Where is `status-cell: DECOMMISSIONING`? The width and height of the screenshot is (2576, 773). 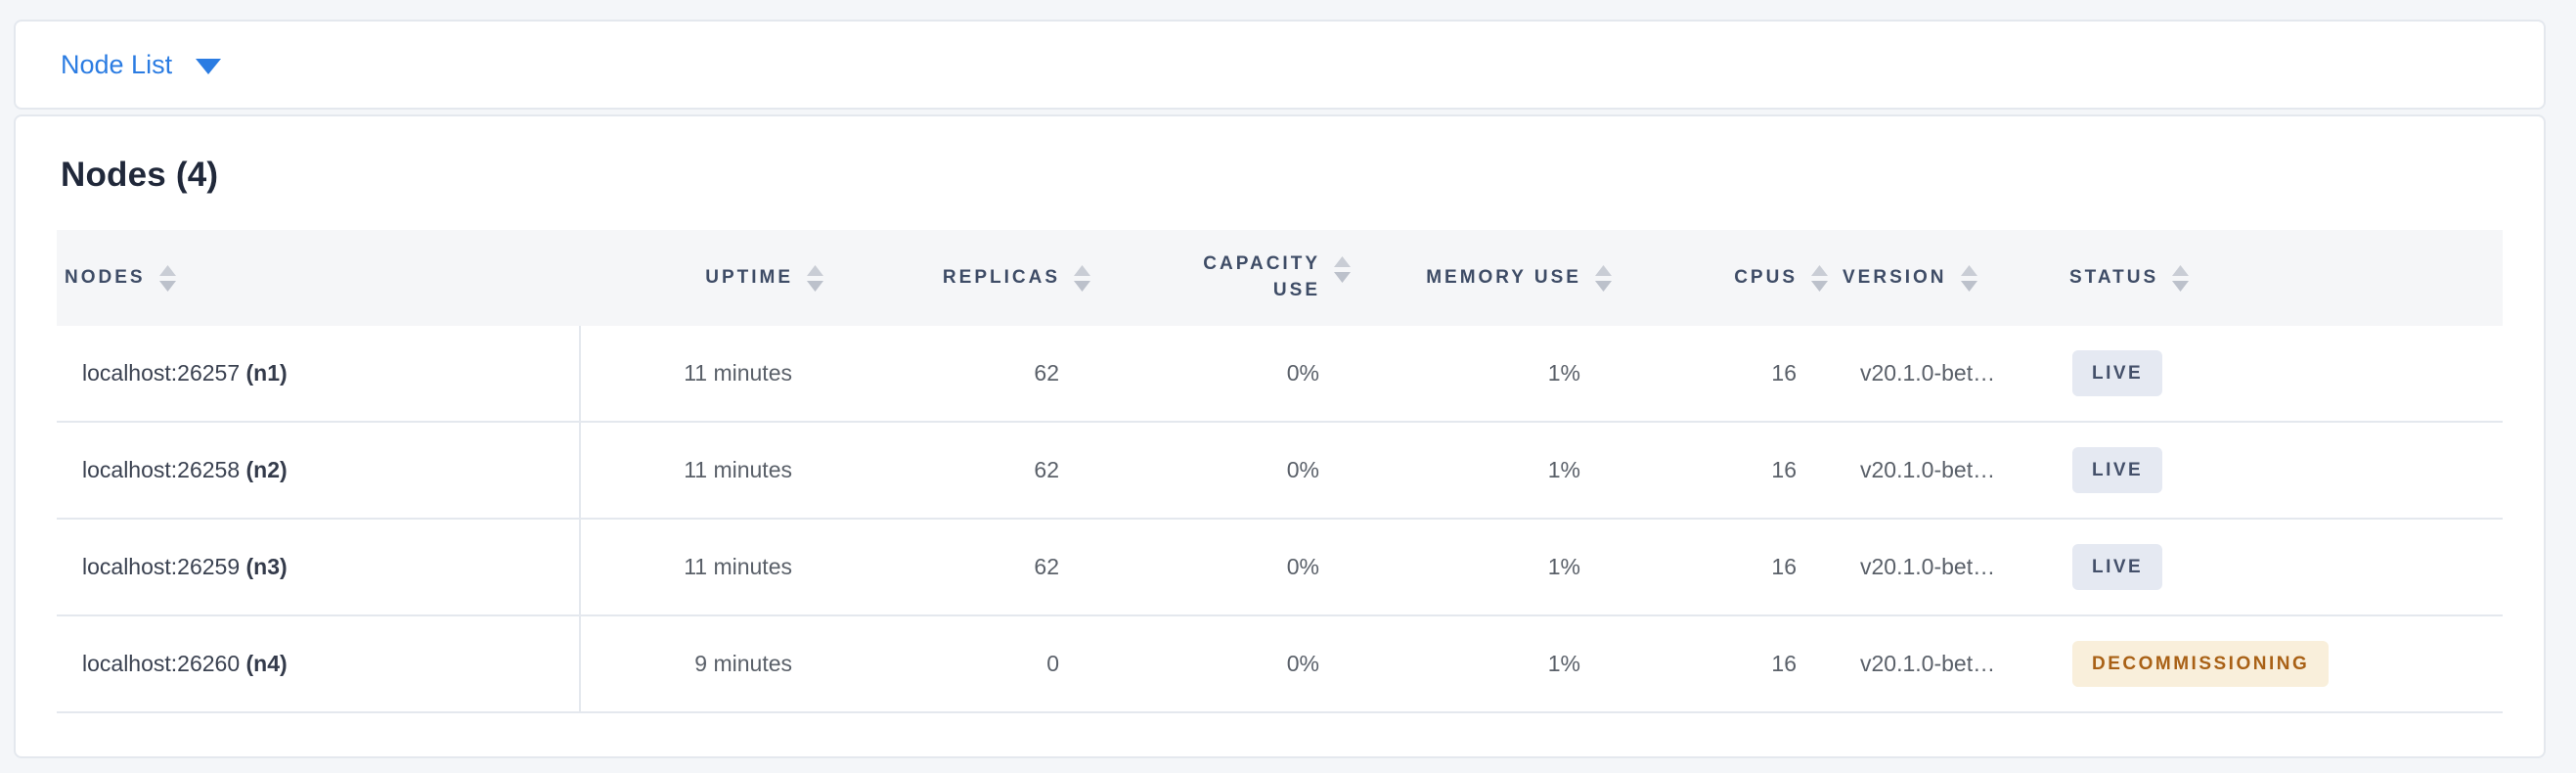 status-cell: DECOMMISSIONING is located at coordinates (2282, 664).